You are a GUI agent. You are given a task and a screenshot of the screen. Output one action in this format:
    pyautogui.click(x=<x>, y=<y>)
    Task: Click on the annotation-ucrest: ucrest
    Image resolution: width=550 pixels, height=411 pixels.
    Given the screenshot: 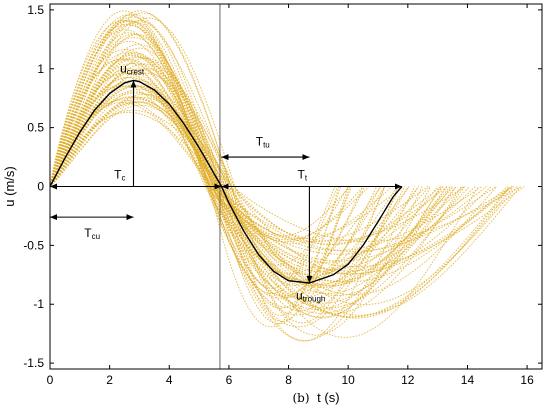 What is the action you would take?
    pyautogui.click(x=132, y=68)
    